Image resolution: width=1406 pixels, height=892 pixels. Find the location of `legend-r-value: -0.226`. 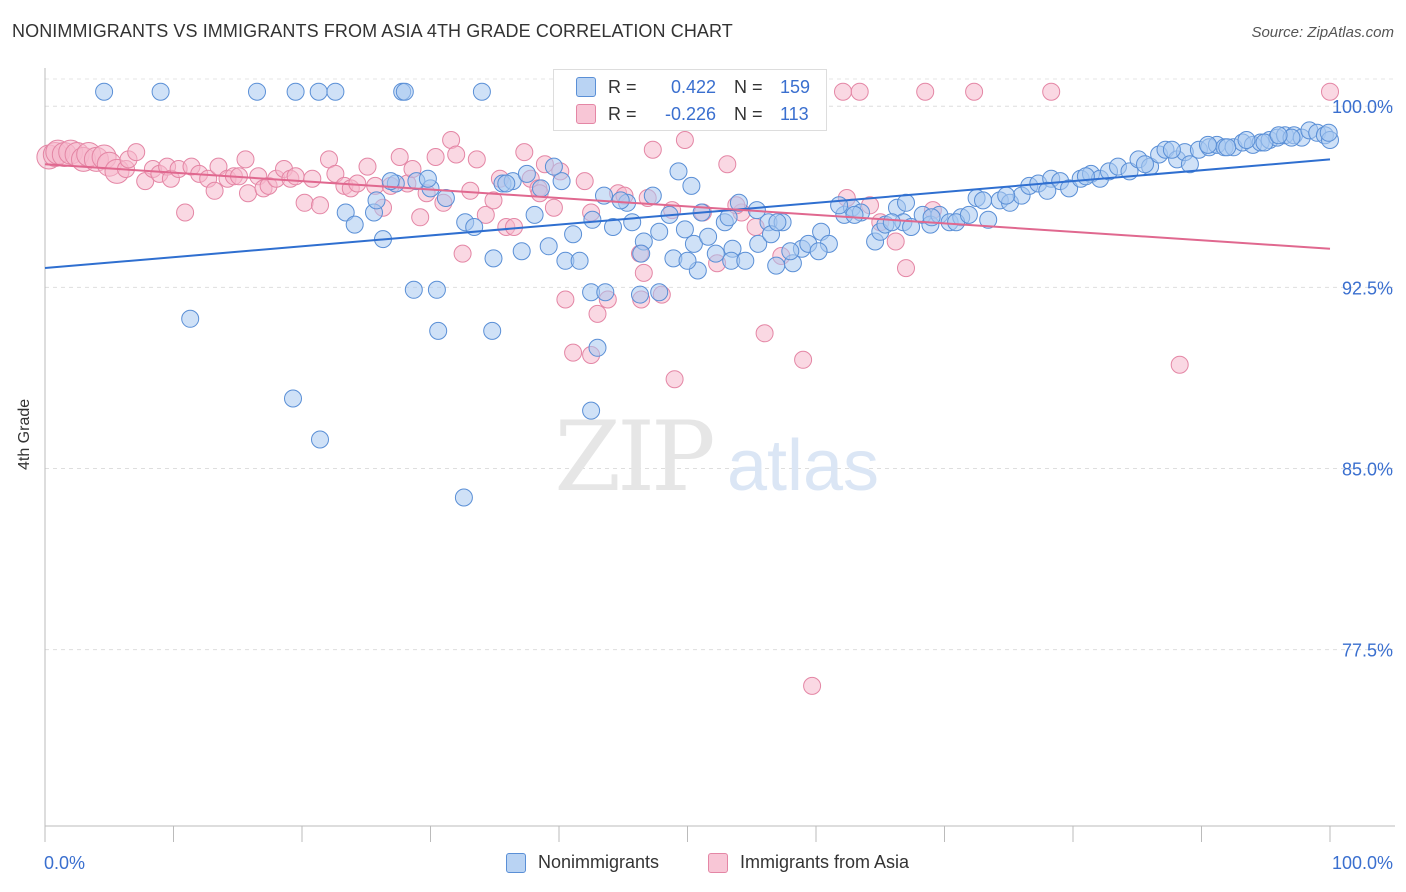

legend-r-value: -0.226 is located at coordinates (690, 113).